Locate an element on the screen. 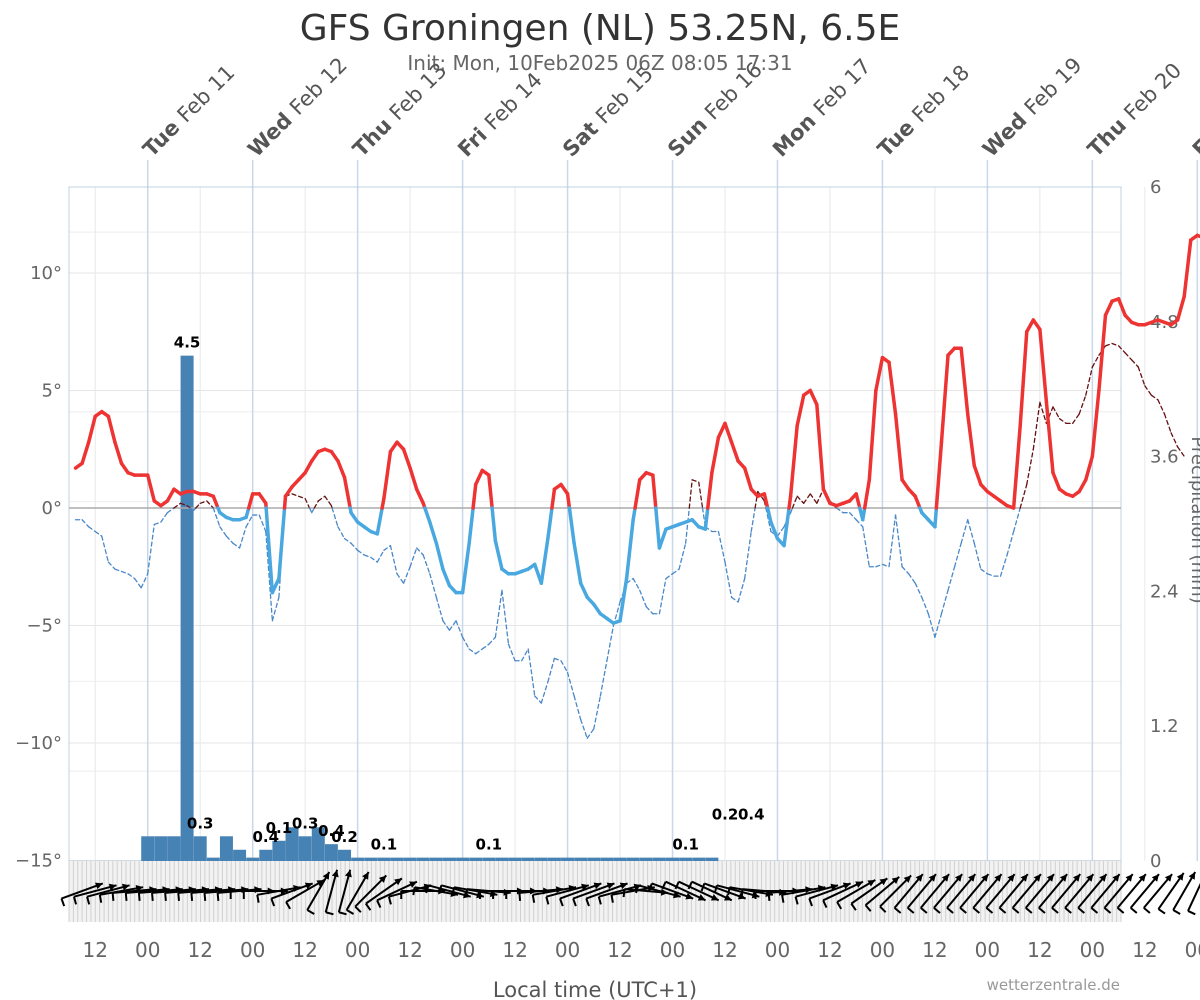 This screenshot has height=1000, width=1200. day-date: Feb 12 is located at coordinates (318, 86).